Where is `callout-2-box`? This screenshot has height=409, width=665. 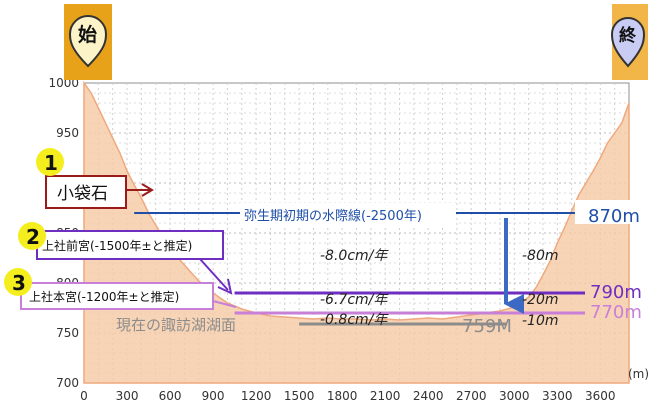
callout-2-box is located at coordinates (130, 245).